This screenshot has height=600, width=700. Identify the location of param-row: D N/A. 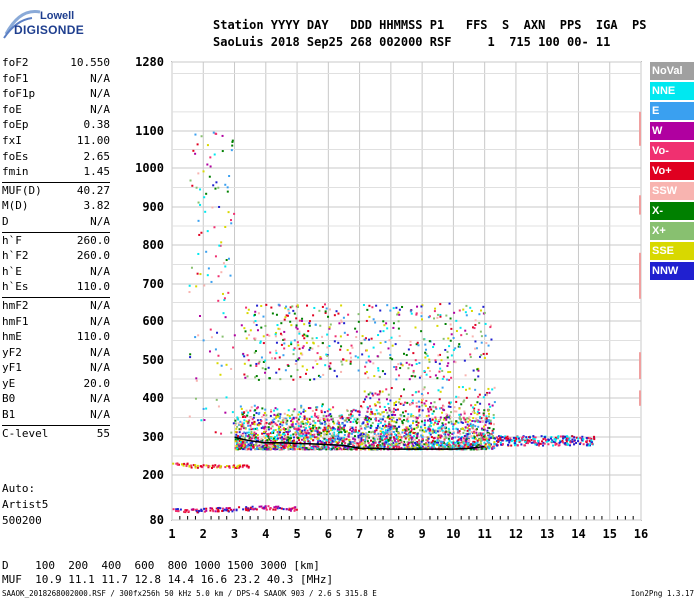
(56, 223).